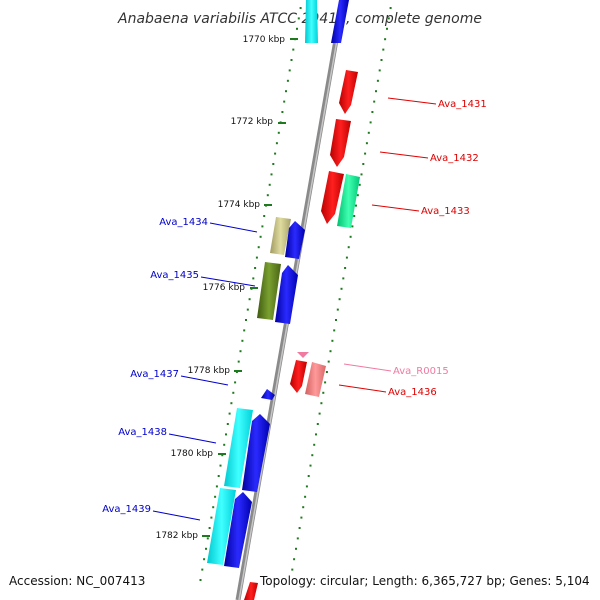  What do you see at coordinates (462, 104) in the screenshot?
I see `gene-label-ava-1431: Ava_1431` at bounding box center [462, 104].